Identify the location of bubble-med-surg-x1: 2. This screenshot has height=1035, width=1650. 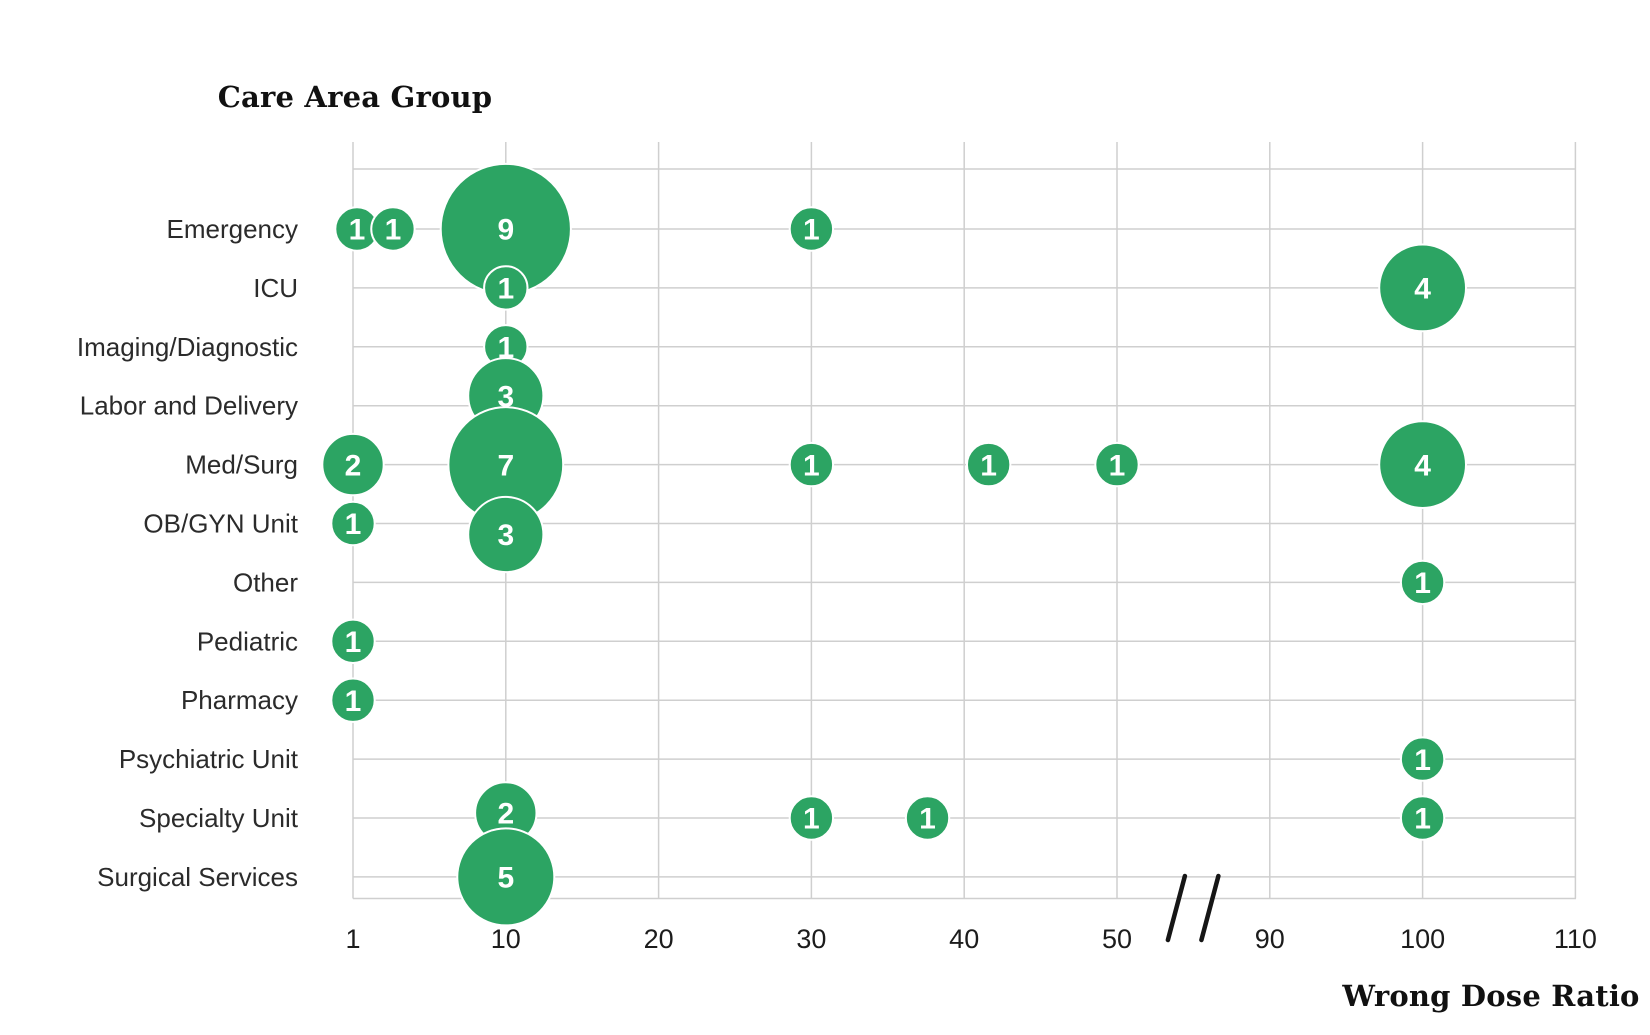
(353, 464).